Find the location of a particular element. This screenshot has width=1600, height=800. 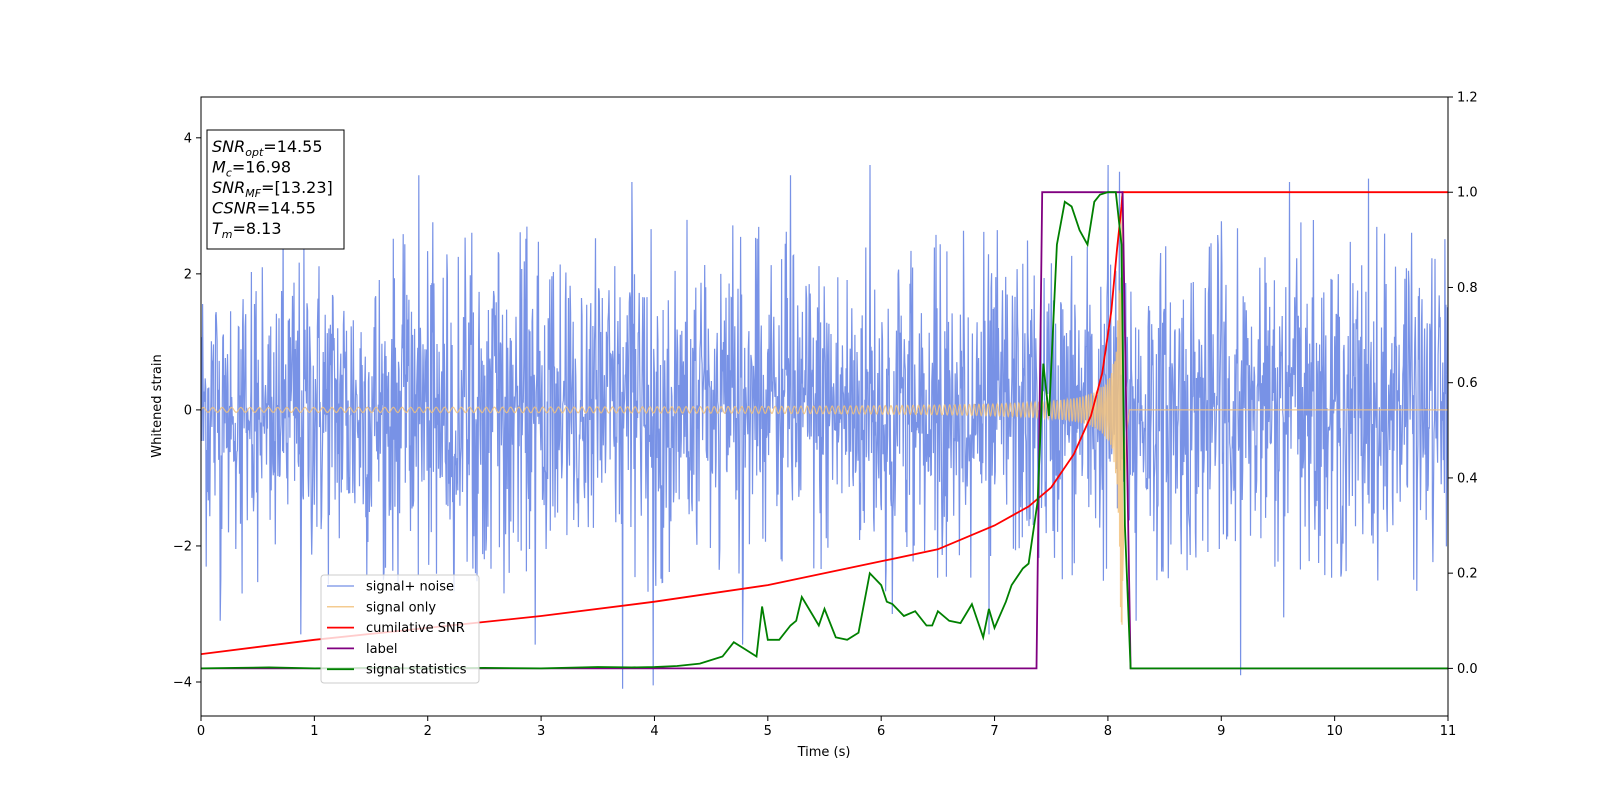

x-tick-label: 2 is located at coordinates (428, 731).